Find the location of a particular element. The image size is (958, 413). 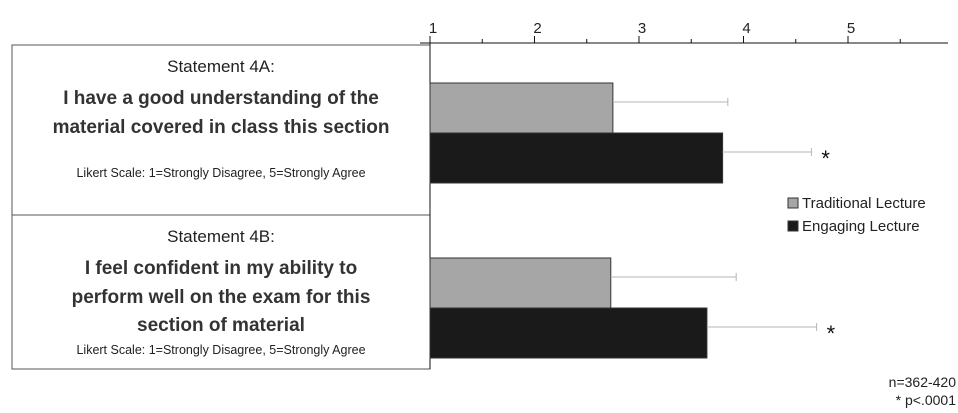

significance-note: * p<.0001 is located at coordinates (926, 400).